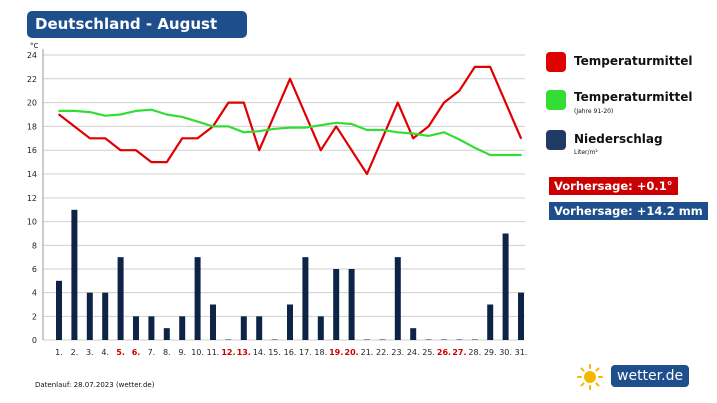  Describe the element at coordinates (413, 352) in the screenshot. I see `x-tick-label: 24.` at that location.